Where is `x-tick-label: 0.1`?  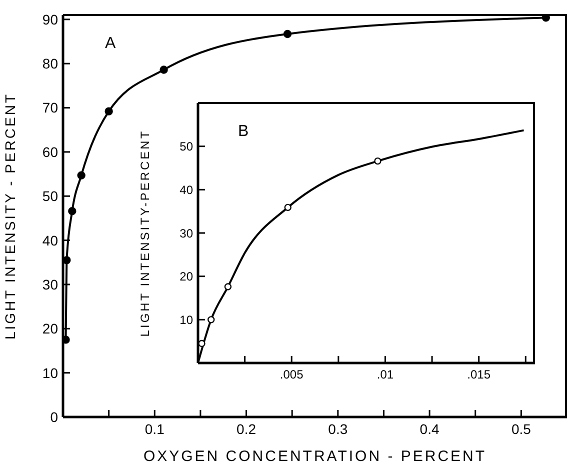
x-tick-label: 0.1 is located at coordinates (154, 428).